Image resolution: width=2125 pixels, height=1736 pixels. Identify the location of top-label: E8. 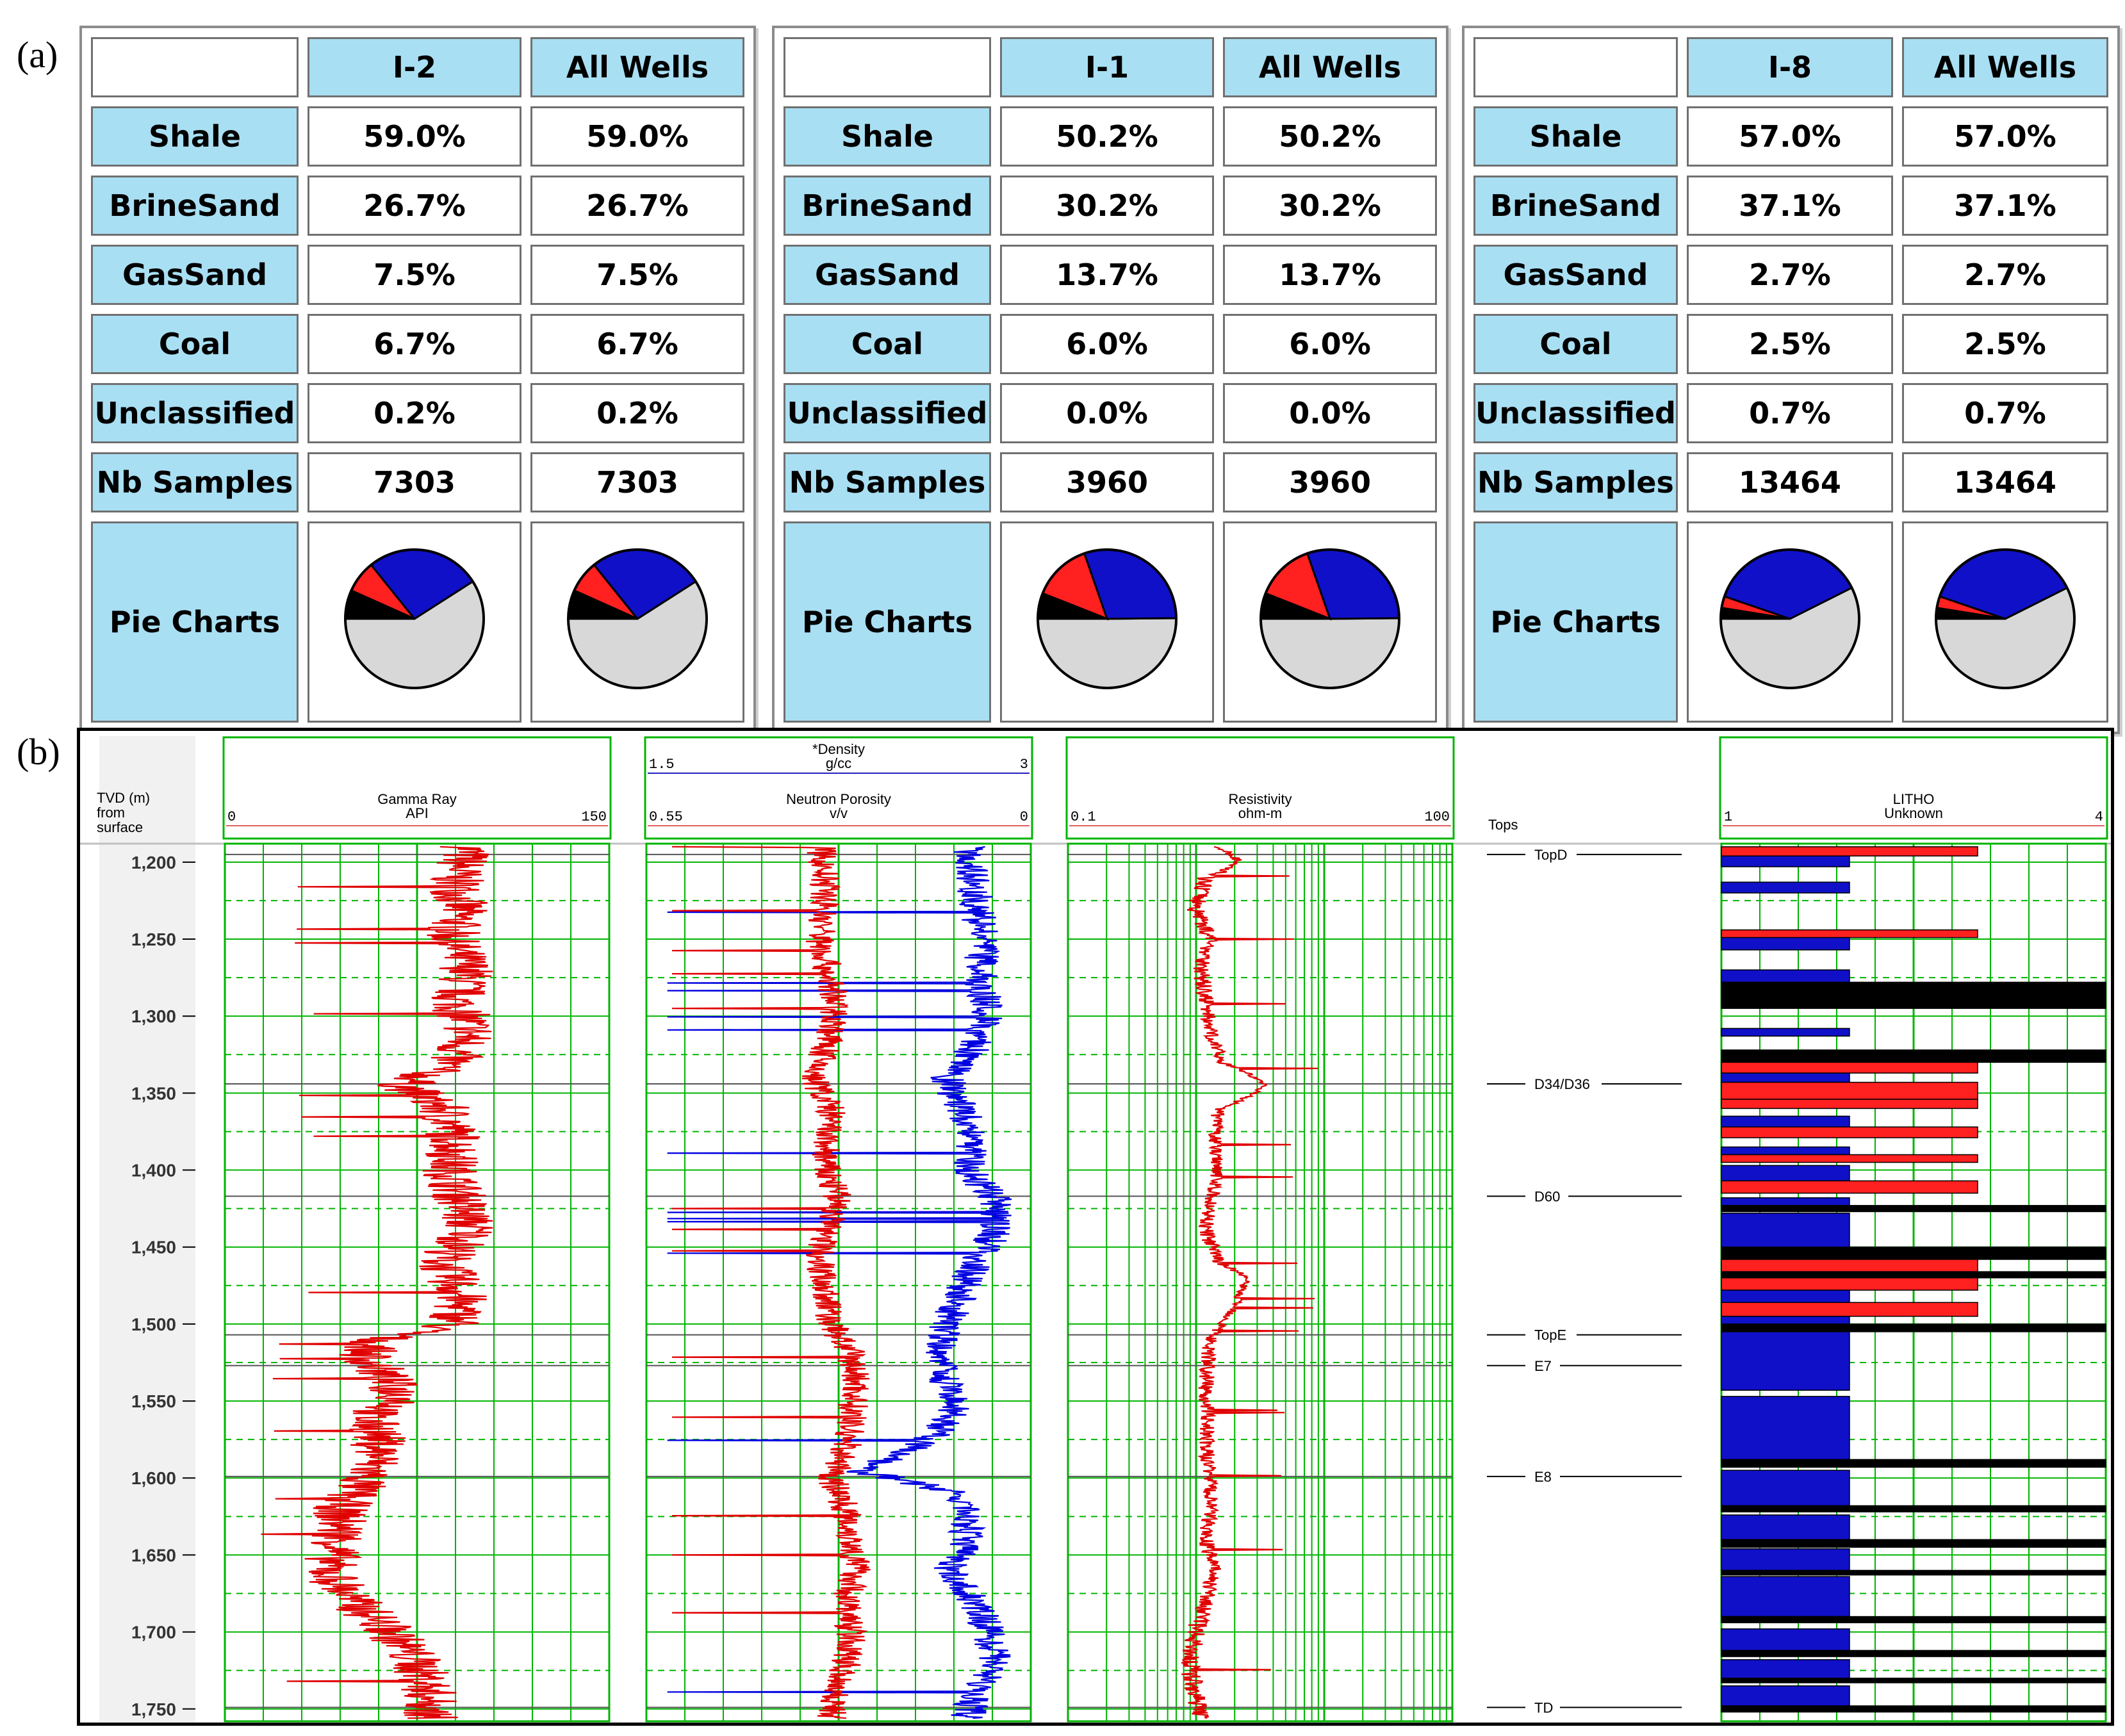
(1543, 1477).